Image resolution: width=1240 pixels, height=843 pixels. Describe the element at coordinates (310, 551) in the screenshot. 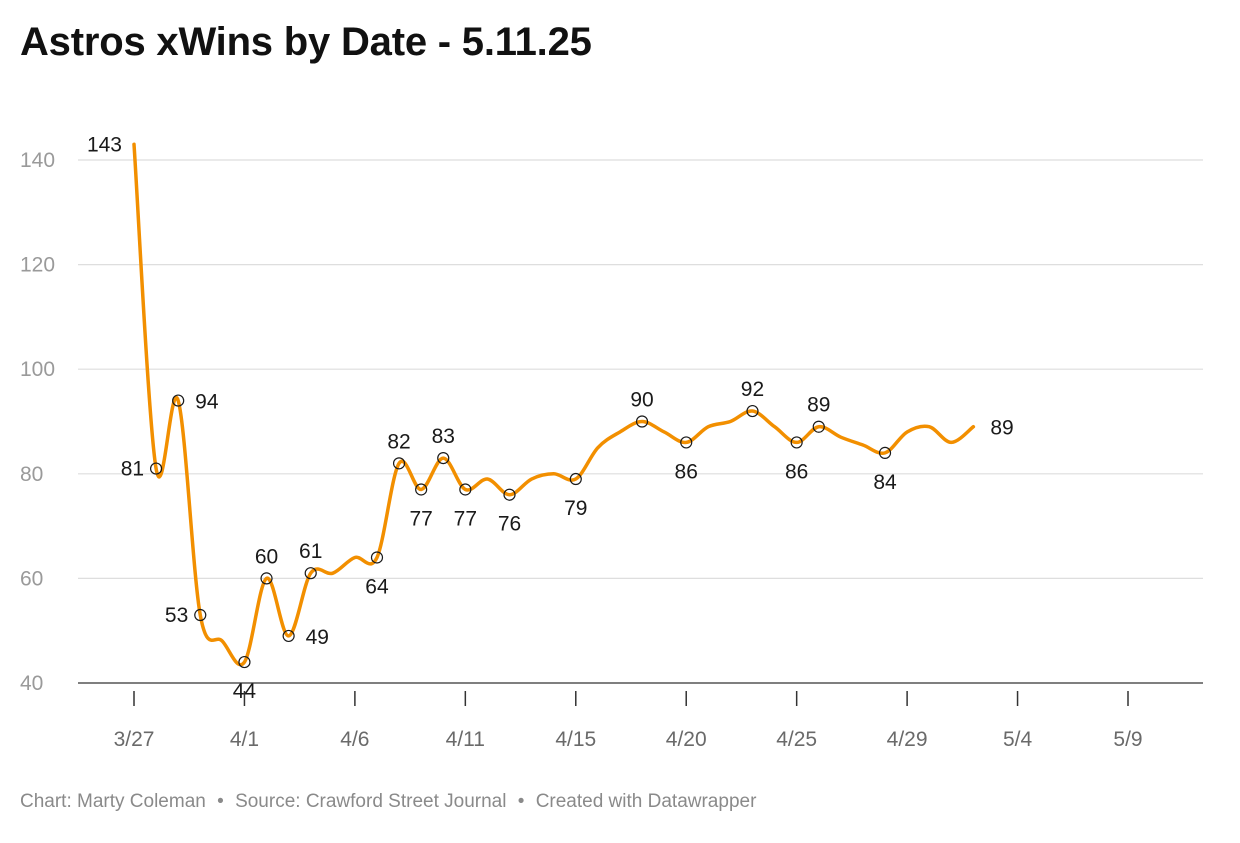

I see `data-label: 61` at that location.